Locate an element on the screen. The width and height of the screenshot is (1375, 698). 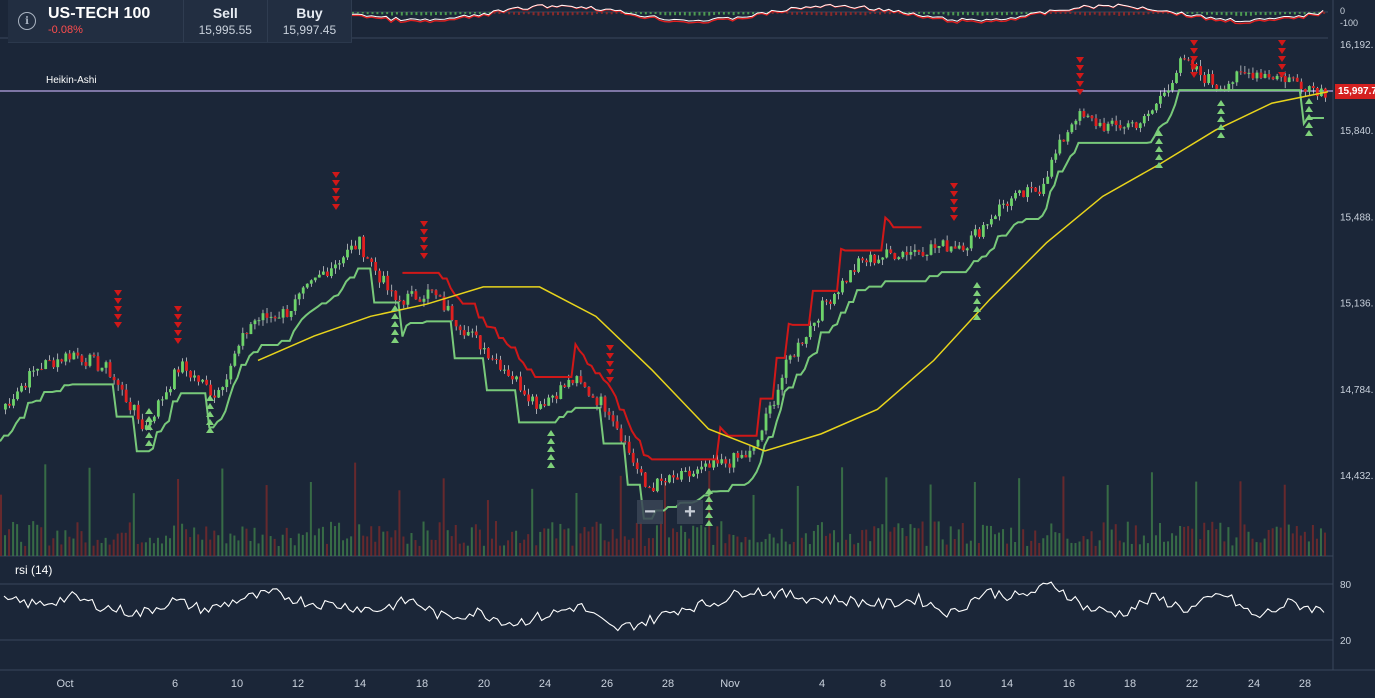
price-tick-label: 15,136. is located at coordinates (1356, 304).